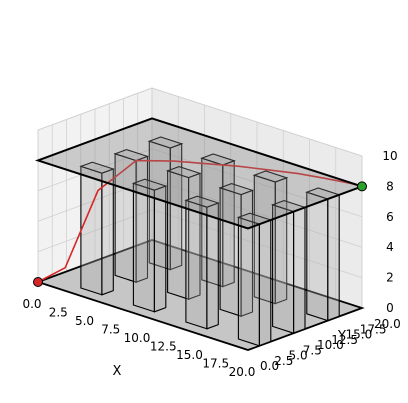  Describe the element at coordinates (38, 282) in the screenshot. I see `start-marker` at that location.